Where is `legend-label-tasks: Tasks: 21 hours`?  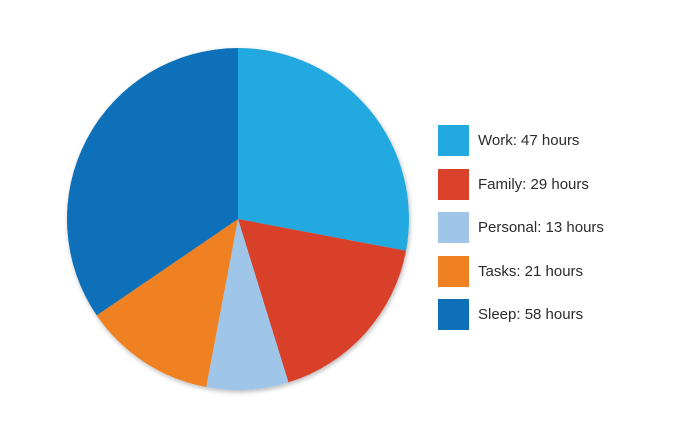 legend-label-tasks: Tasks: 21 hours is located at coordinates (531, 271).